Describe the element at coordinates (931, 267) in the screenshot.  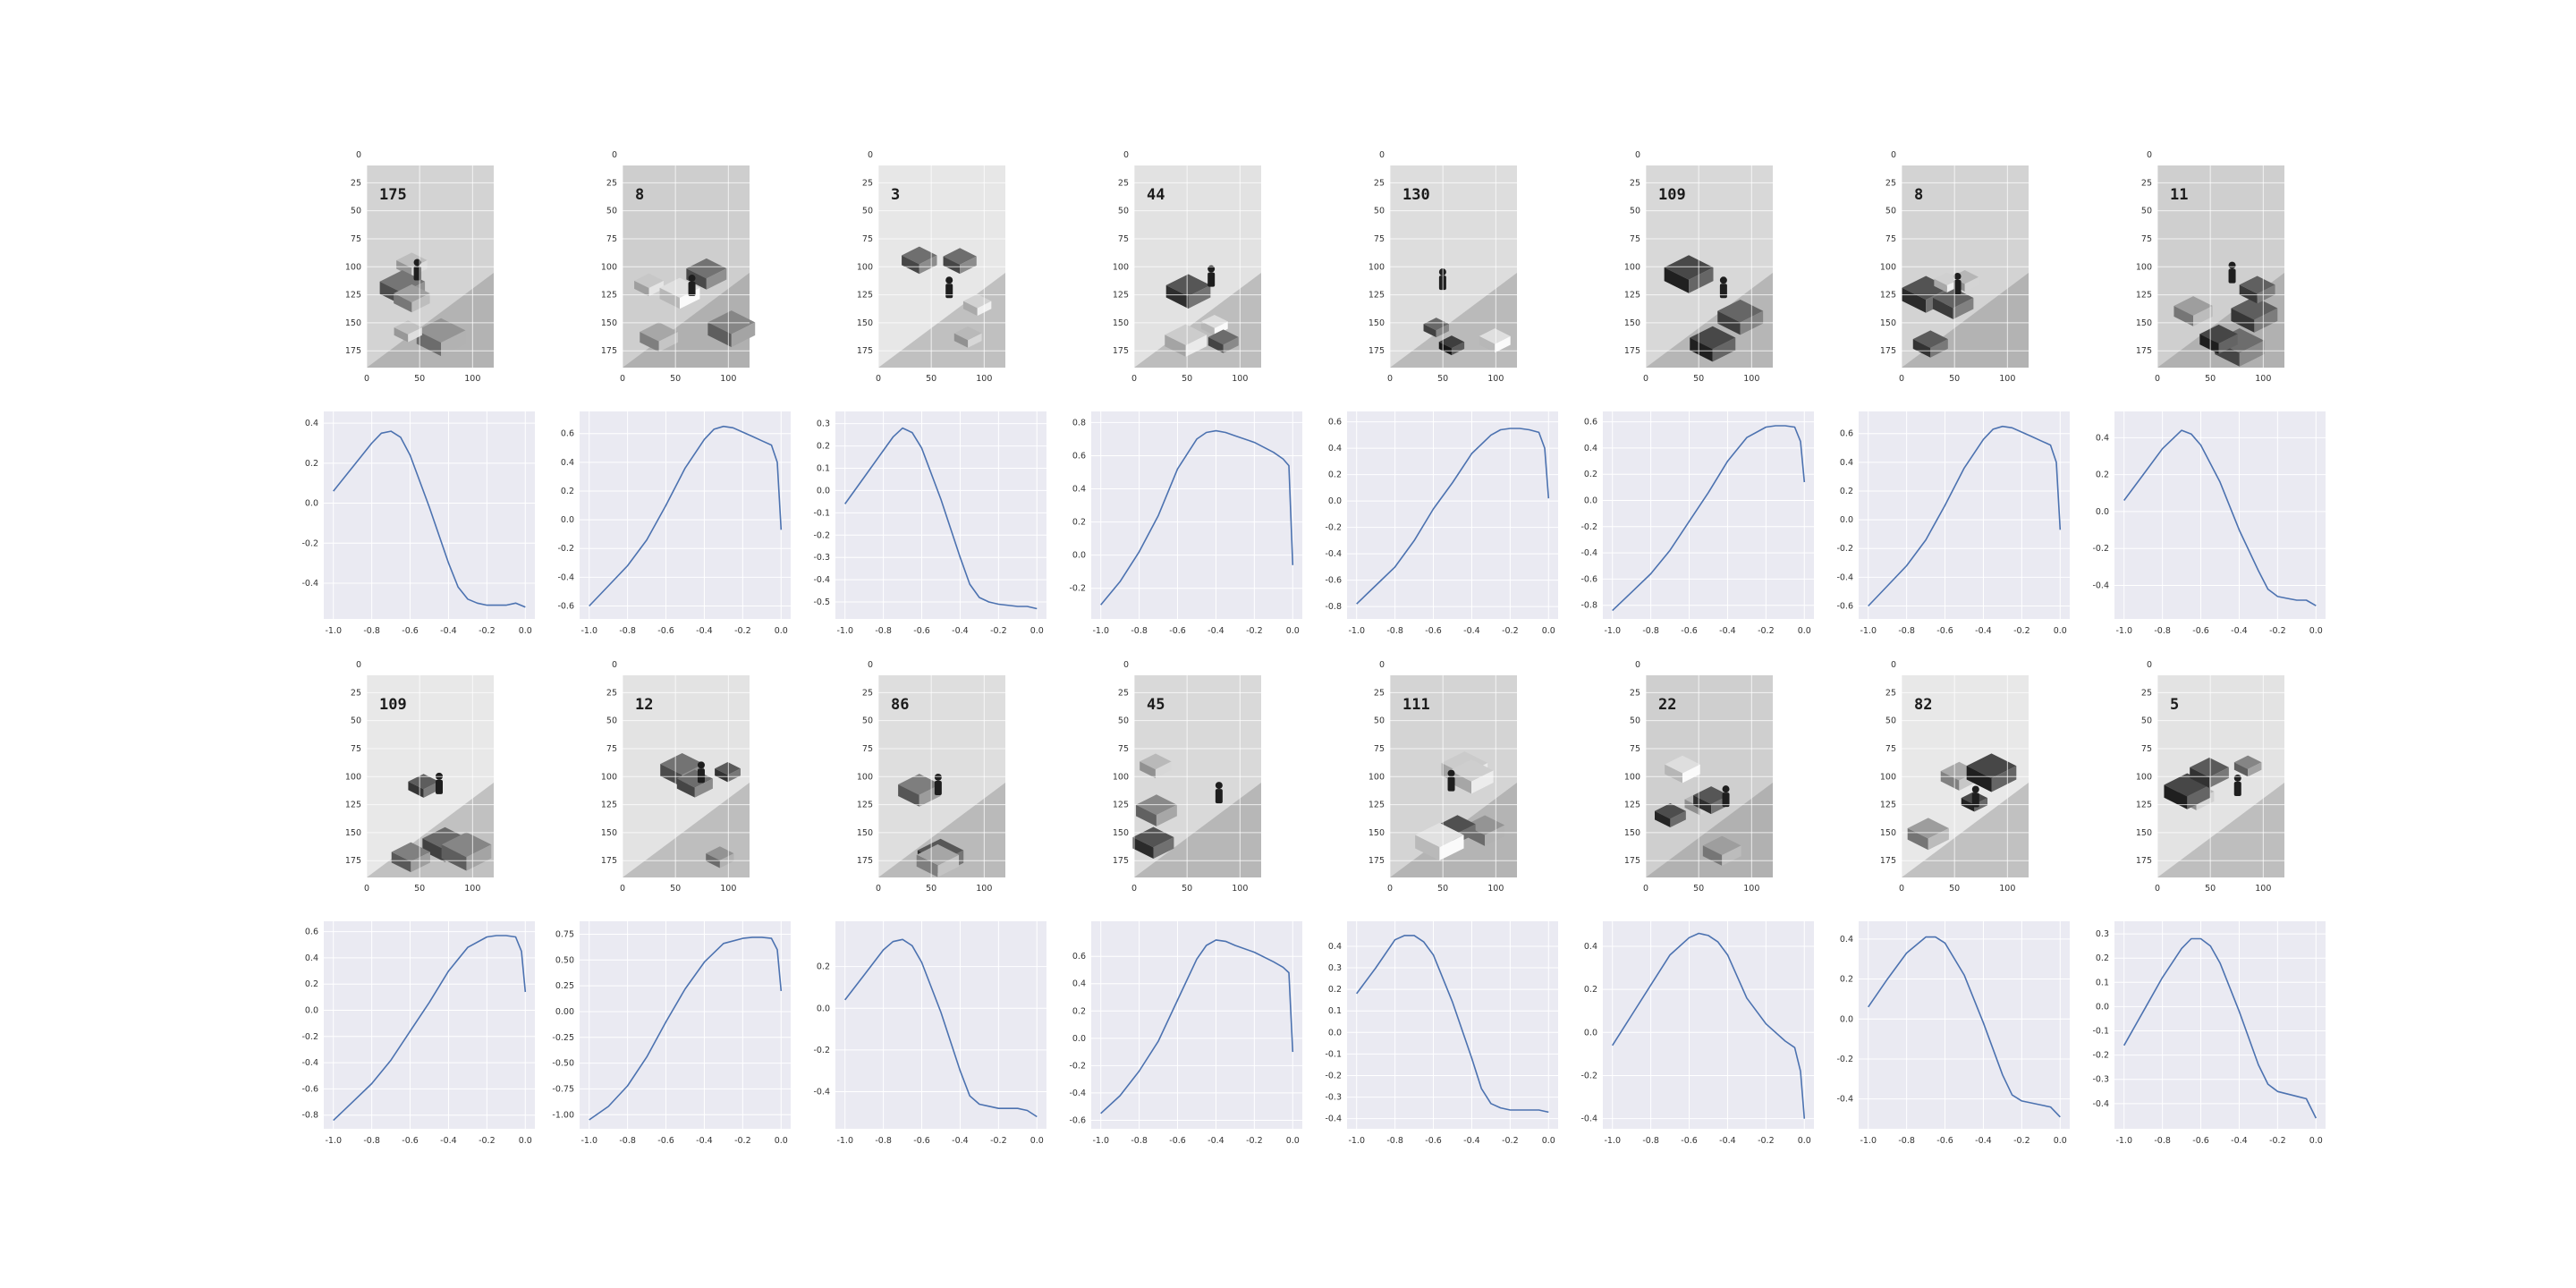
I see `frame-panel-2: 0 25 50 75 100 125 150 175 0 50 100 3` at that location.